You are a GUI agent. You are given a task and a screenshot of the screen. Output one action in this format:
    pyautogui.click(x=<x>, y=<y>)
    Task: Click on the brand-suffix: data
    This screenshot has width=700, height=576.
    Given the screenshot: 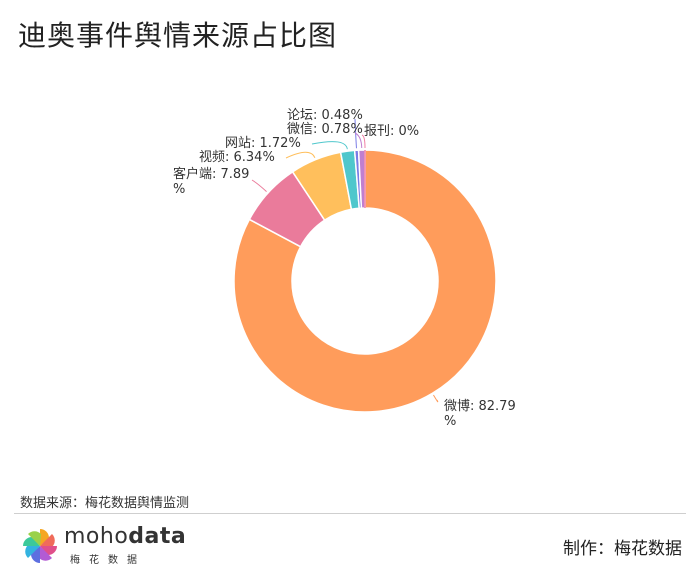 What is the action you would take?
    pyautogui.click(x=157, y=536)
    